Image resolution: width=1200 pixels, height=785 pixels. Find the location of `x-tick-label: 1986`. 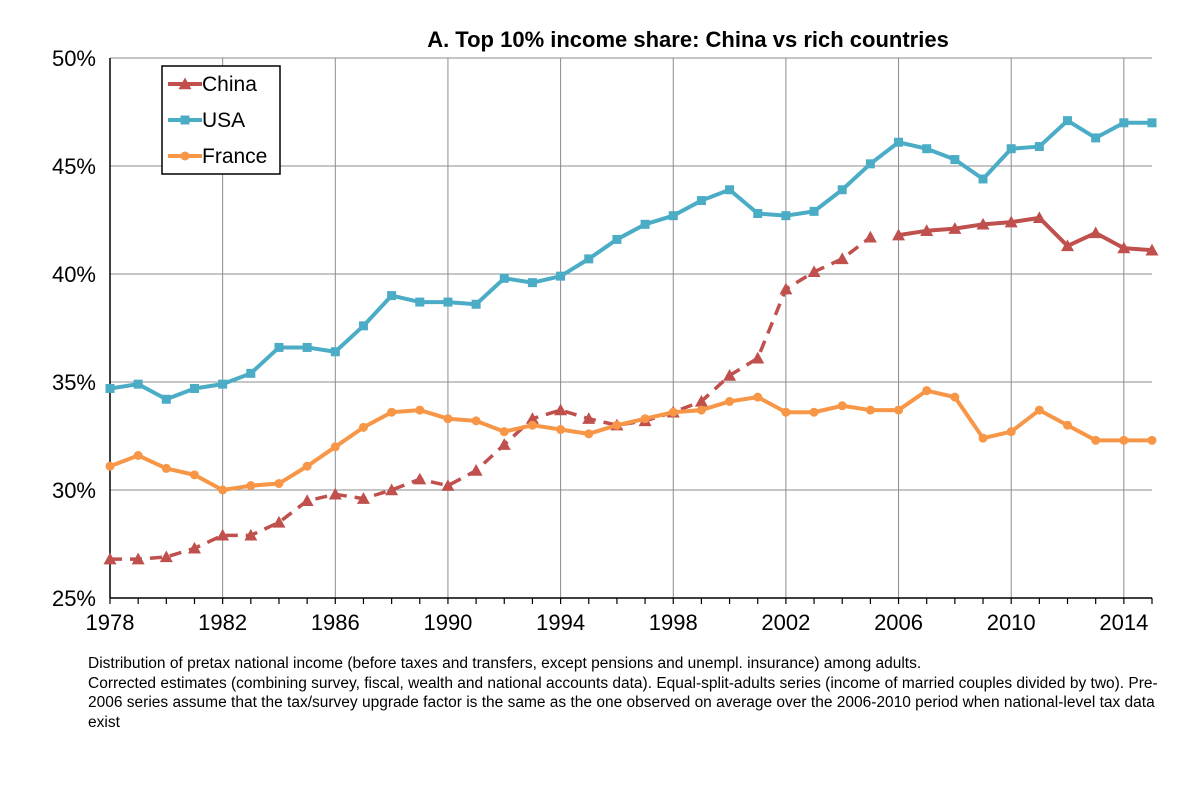

x-tick-label: 1986 is located at coordinates (335, 622).